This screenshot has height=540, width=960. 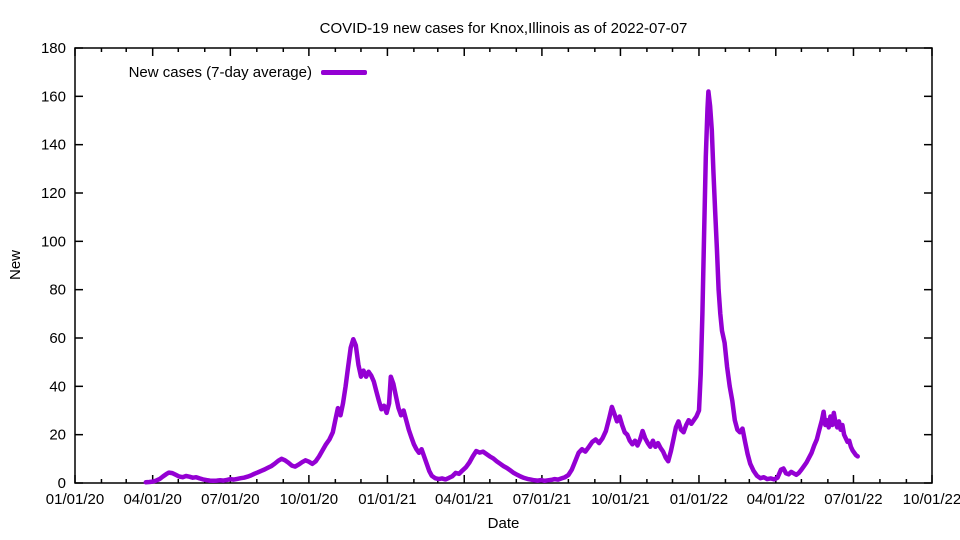 What do you see at coordinates (57, 435) in the screenshot?
I see `y-tick-label: 20` at bounding box center [57, 435].